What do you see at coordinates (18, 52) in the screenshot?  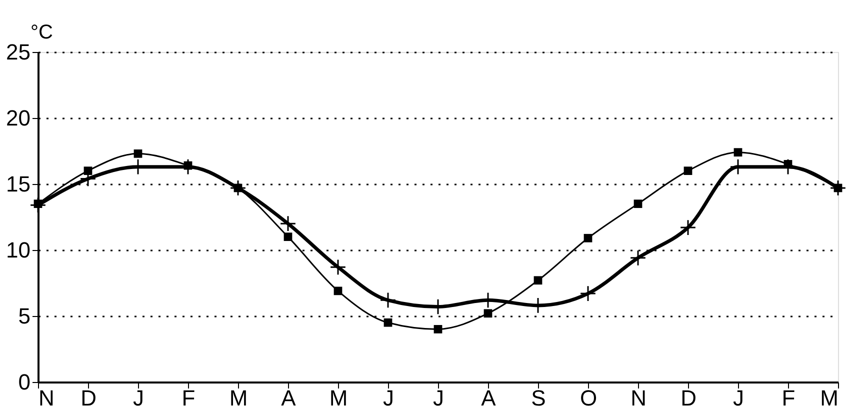 I see `y-tick-label: 25` at bounding box center [18, 52].